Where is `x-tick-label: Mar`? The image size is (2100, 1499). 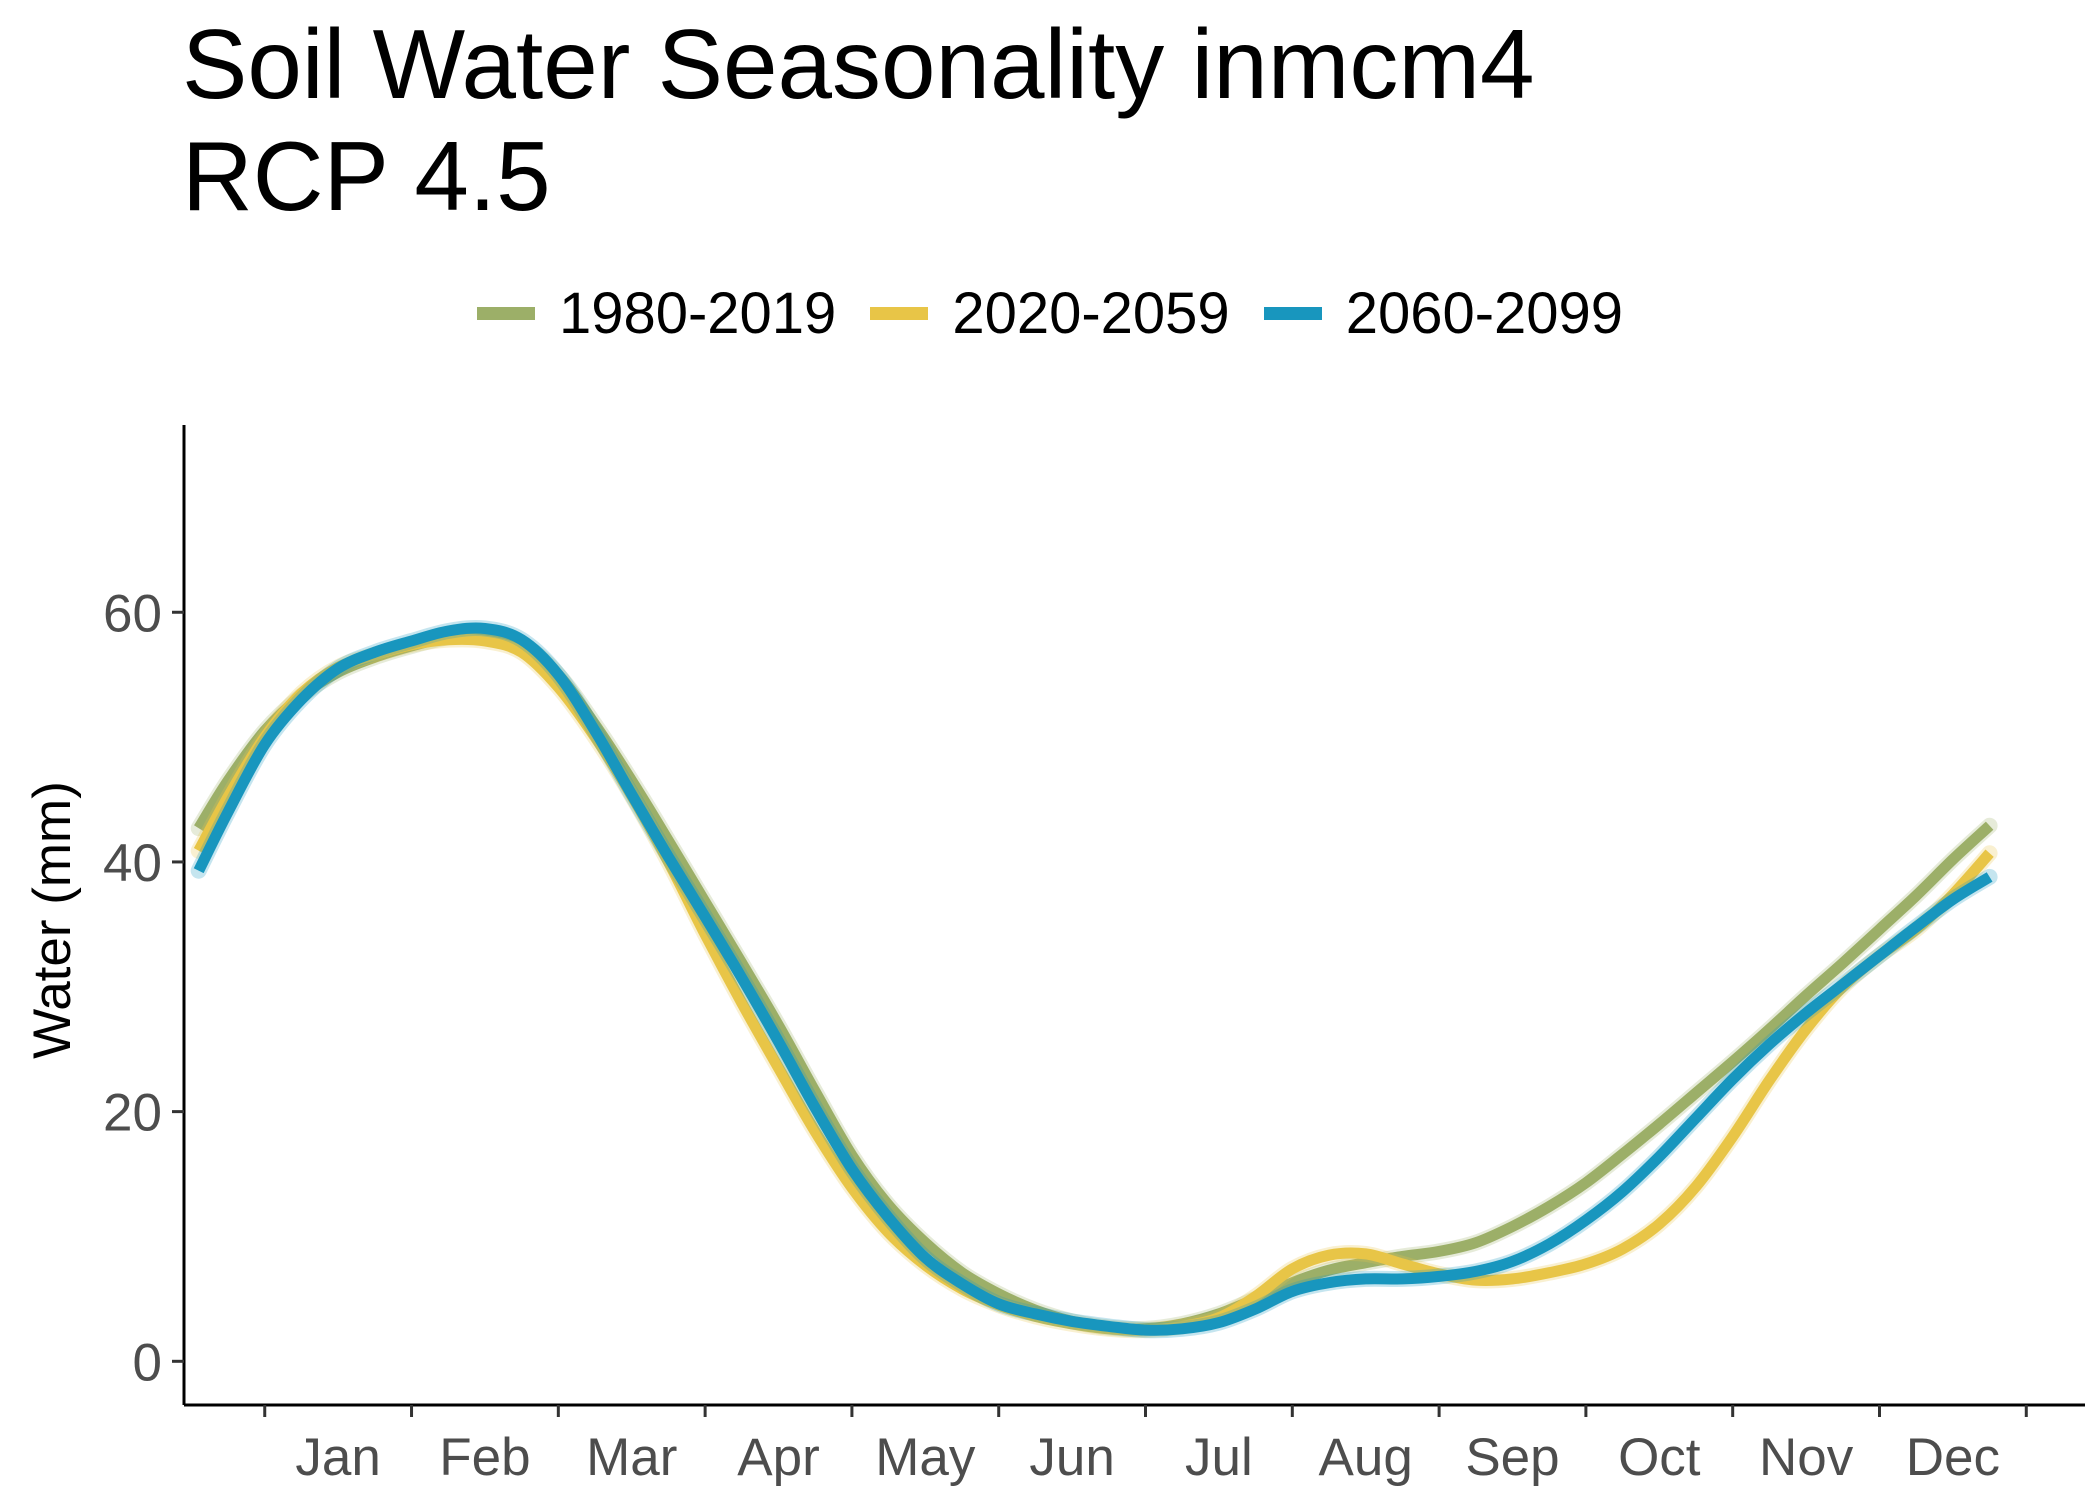
x-tick-label: Mar is located at coordinates (631, 1457).